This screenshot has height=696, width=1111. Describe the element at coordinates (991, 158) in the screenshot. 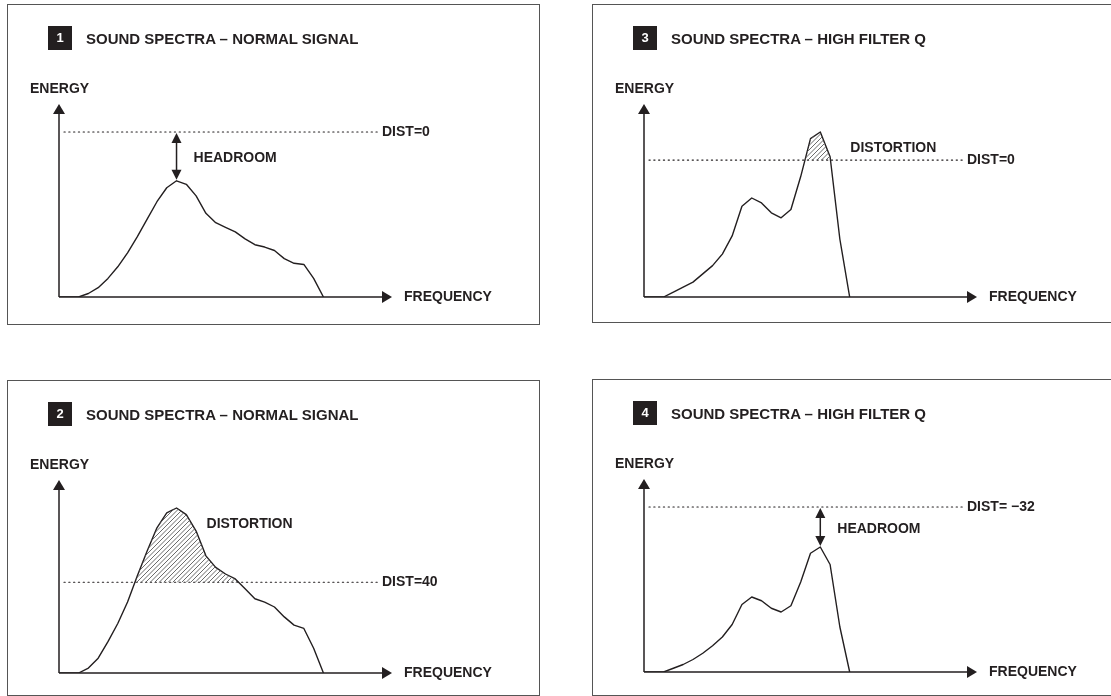

I see `annotation: DIST=0` at that location.